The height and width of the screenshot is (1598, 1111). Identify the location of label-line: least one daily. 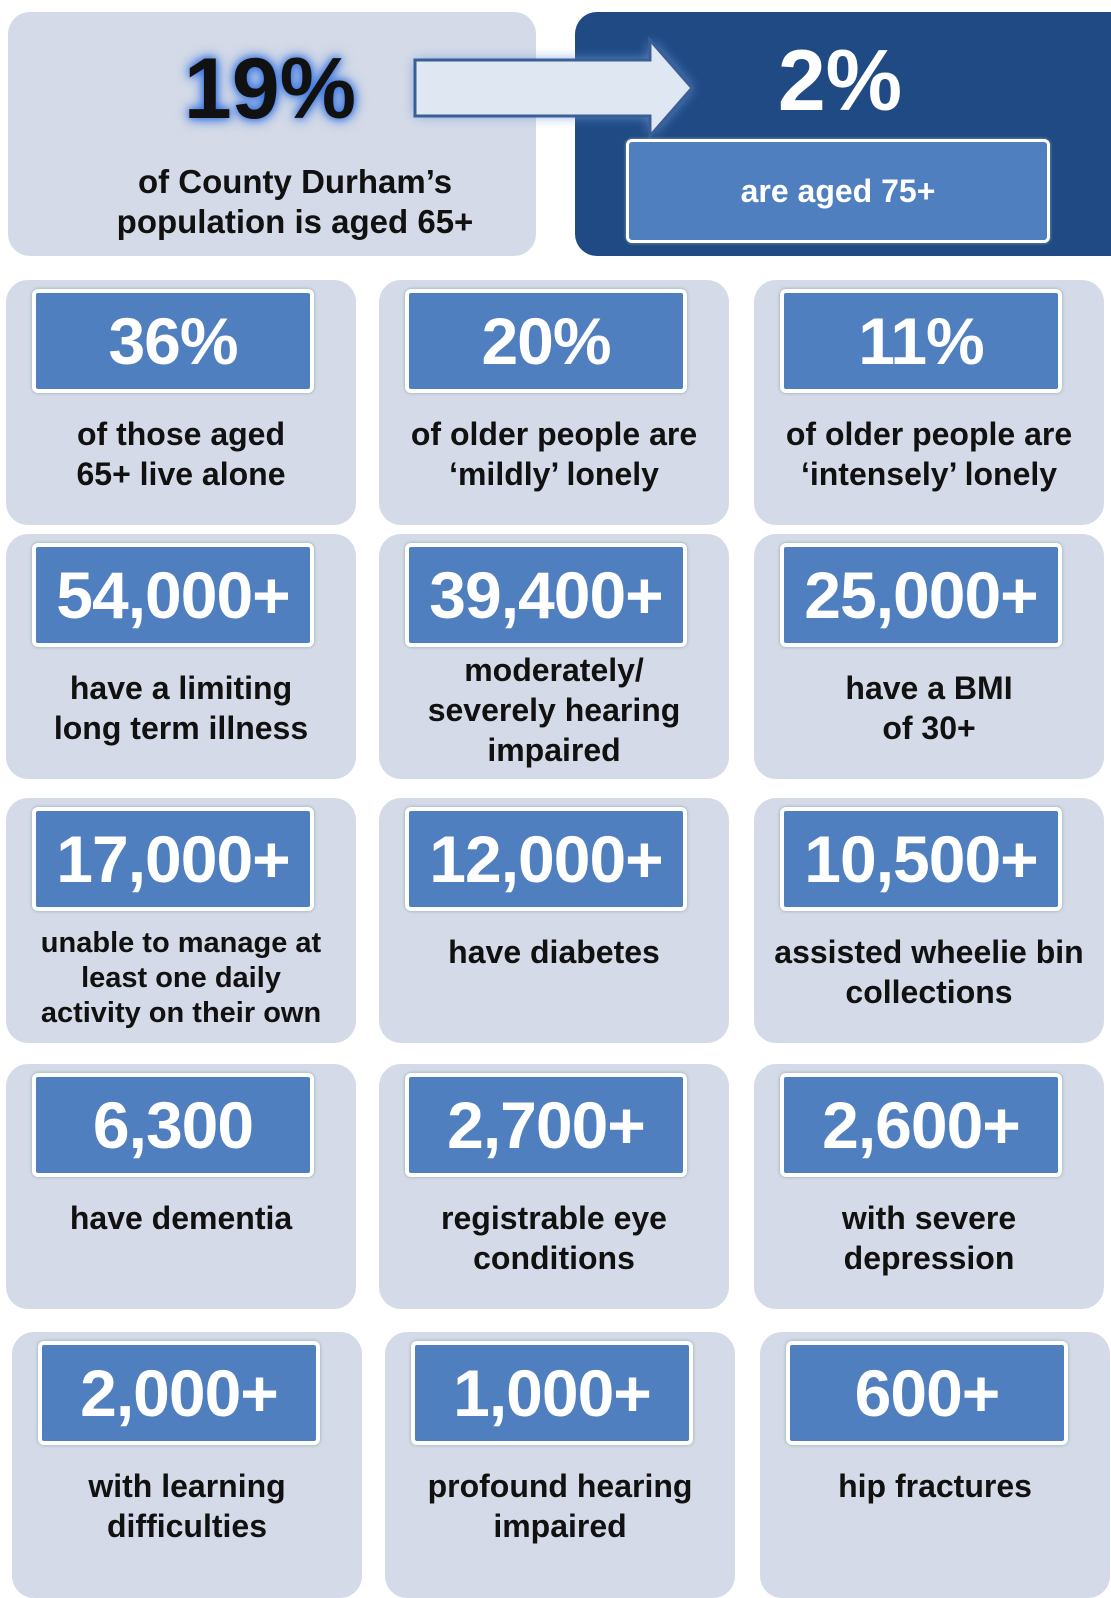
(181, 978).